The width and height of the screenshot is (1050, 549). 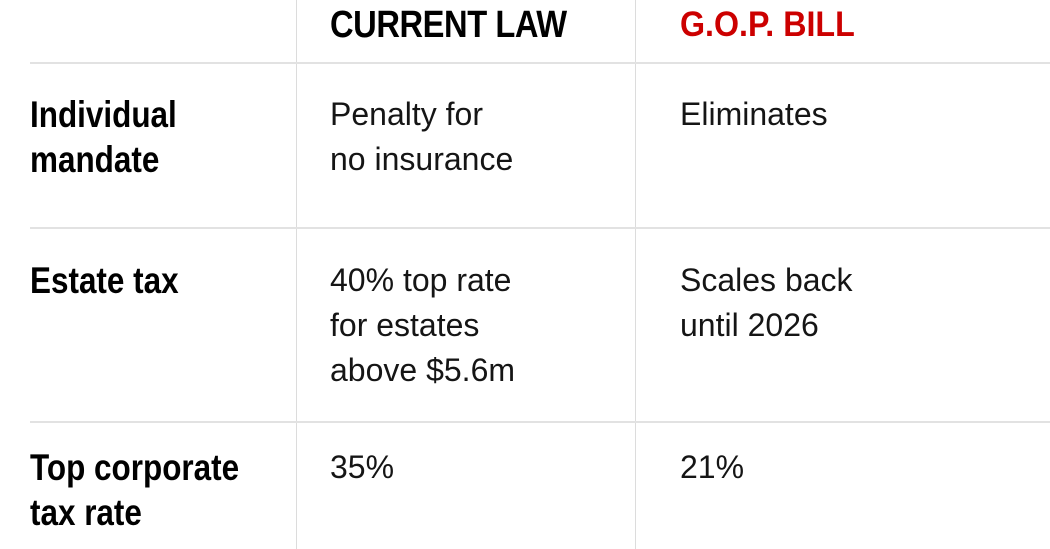 I want to click on column-divider-left, so click(x=296, y=274).